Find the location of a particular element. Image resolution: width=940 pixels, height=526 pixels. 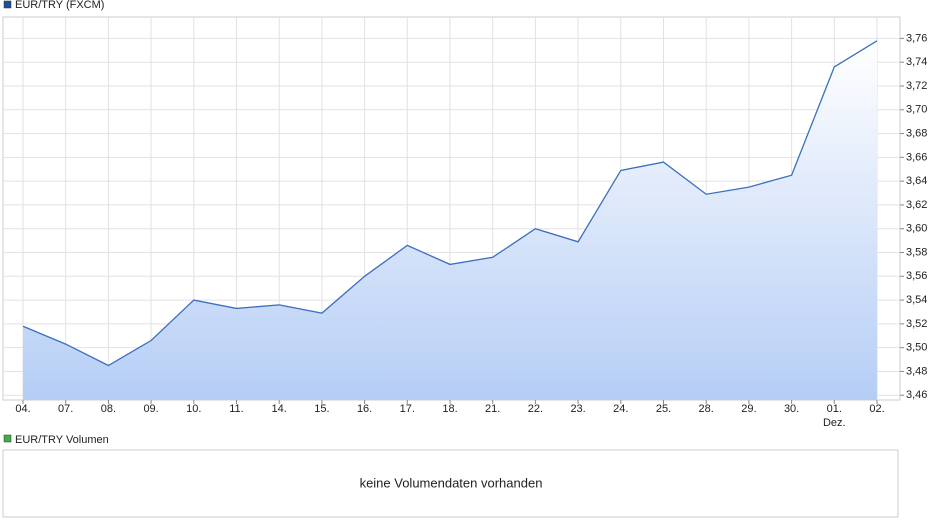

x-tick-label: 24. is located at coordinates (620, 409).